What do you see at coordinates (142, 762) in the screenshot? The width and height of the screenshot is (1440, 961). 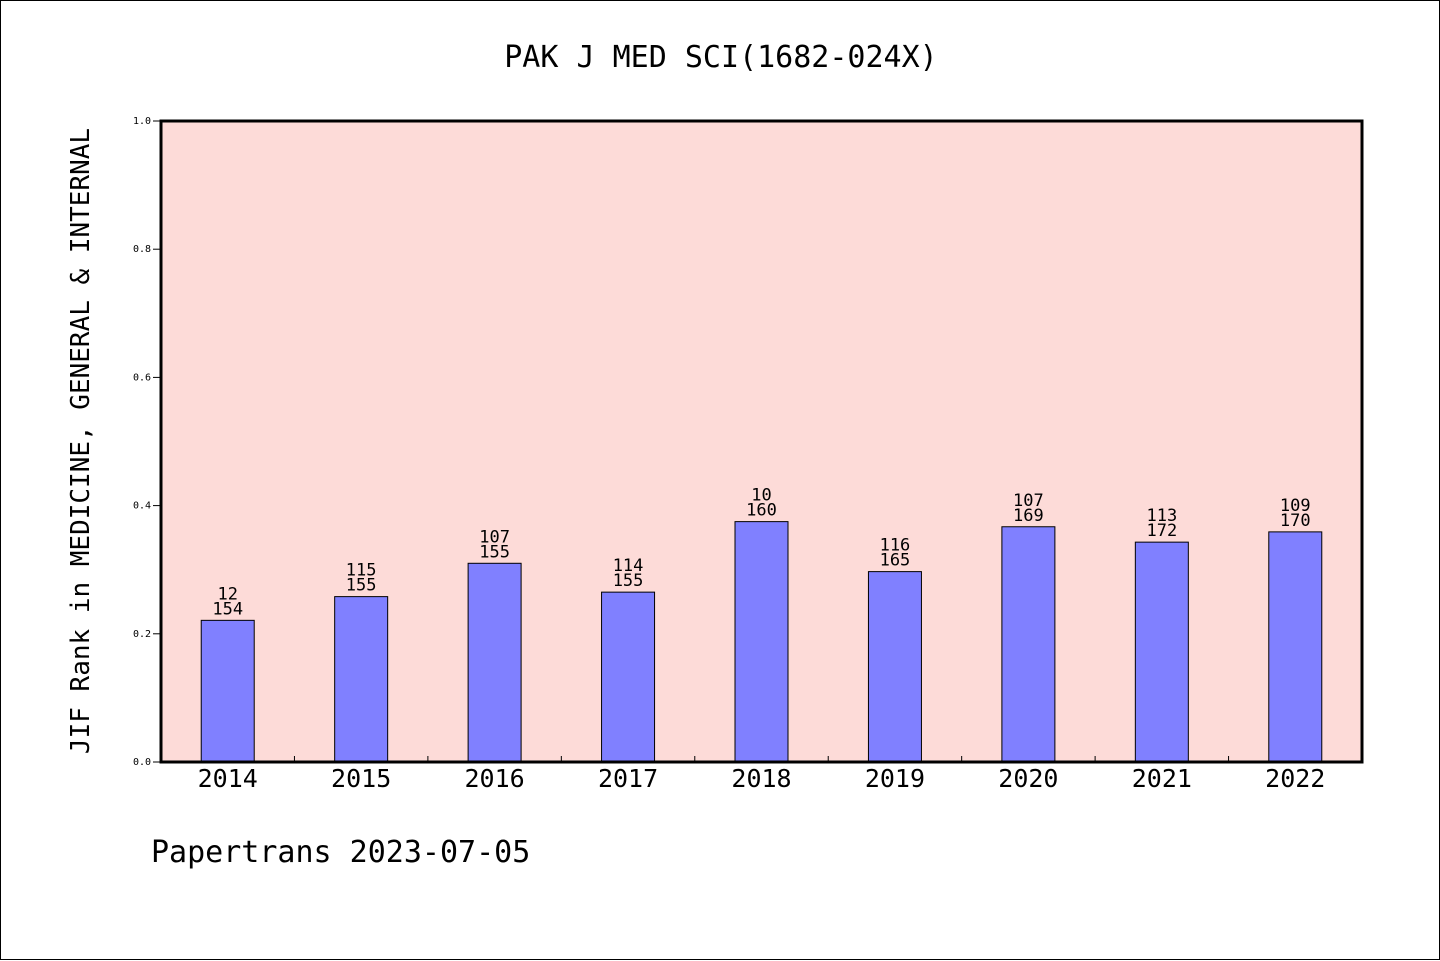 I see `y-tick-label-0.0: 0.0` at bounding box center [142, 762].